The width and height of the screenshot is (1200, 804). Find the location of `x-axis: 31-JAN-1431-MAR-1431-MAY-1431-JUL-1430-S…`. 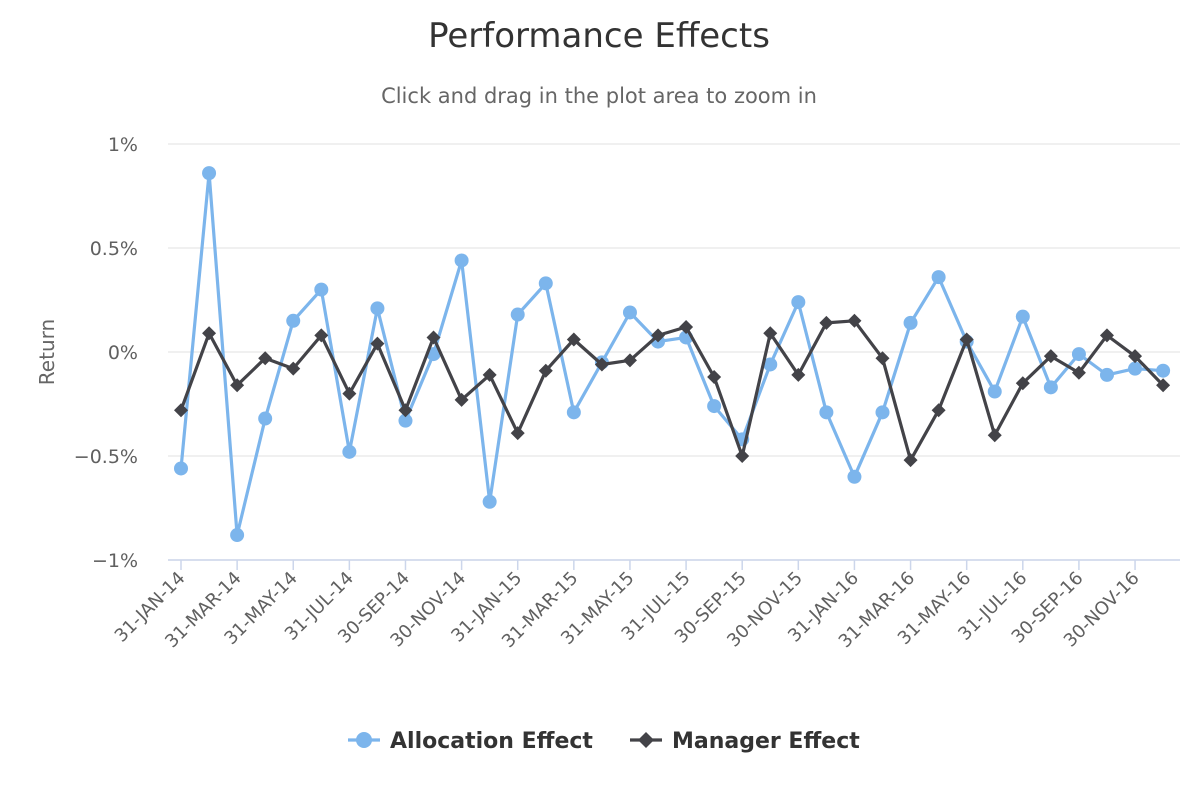

x-axis: 31-JAN-1431-MAR-1431-MAY-1431-JUL-1430-S… is located at coordinates (645, 605).